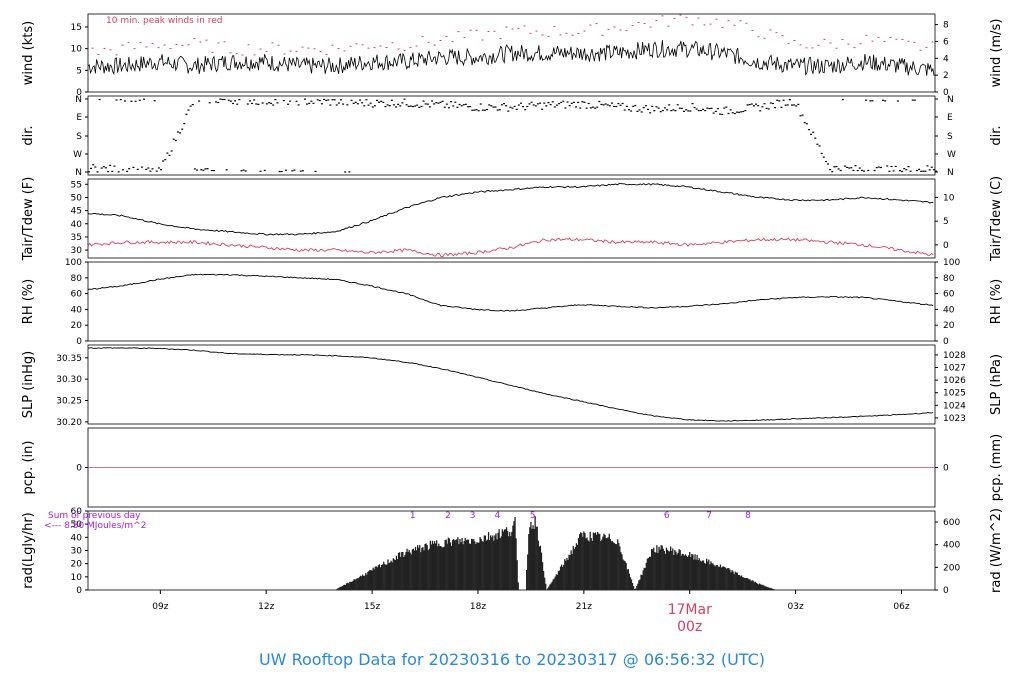 Image resolution: width=1024 pixels, height=700 pixels. I want to click on wind-note: 10 min. peak winds in red, so click(164, 21).